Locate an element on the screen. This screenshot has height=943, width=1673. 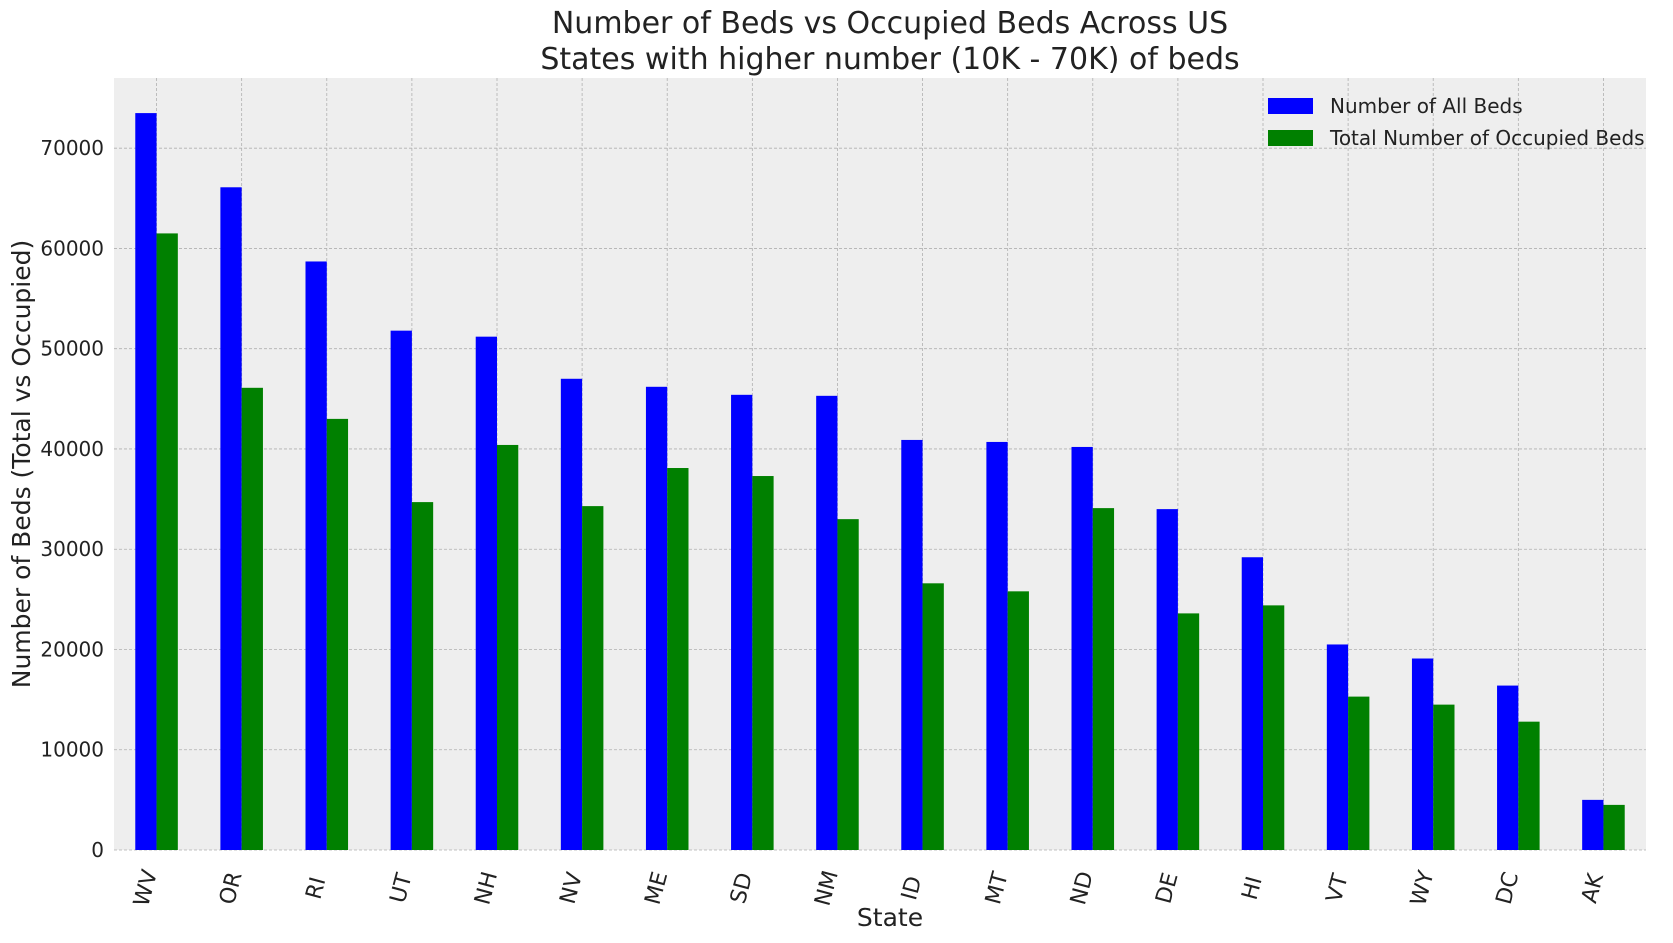
x-tick-label: MT is located at coordinates (997, 888).